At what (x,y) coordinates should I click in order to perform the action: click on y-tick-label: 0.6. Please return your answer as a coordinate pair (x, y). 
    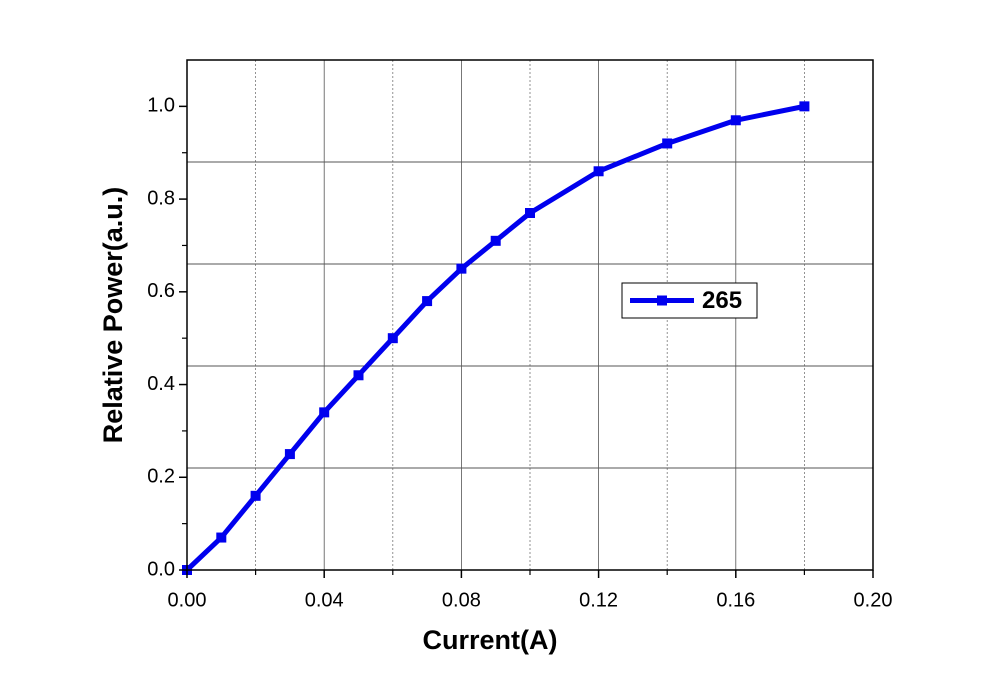
    Looking at the image, I should click on (161, 291).